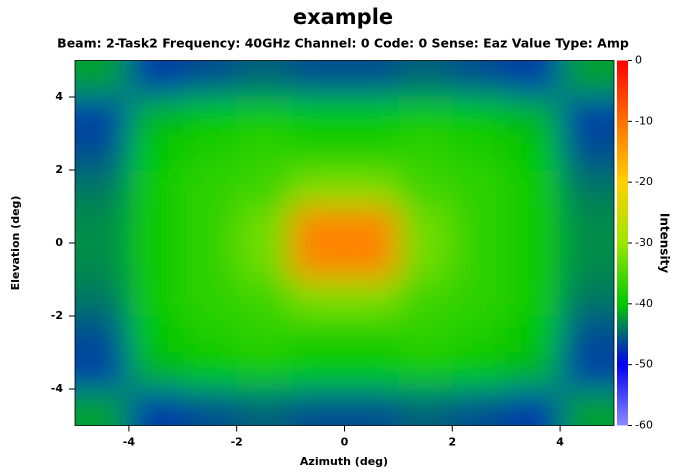  I want to click on colorbar-tick-label: -40, so click(644, 303).